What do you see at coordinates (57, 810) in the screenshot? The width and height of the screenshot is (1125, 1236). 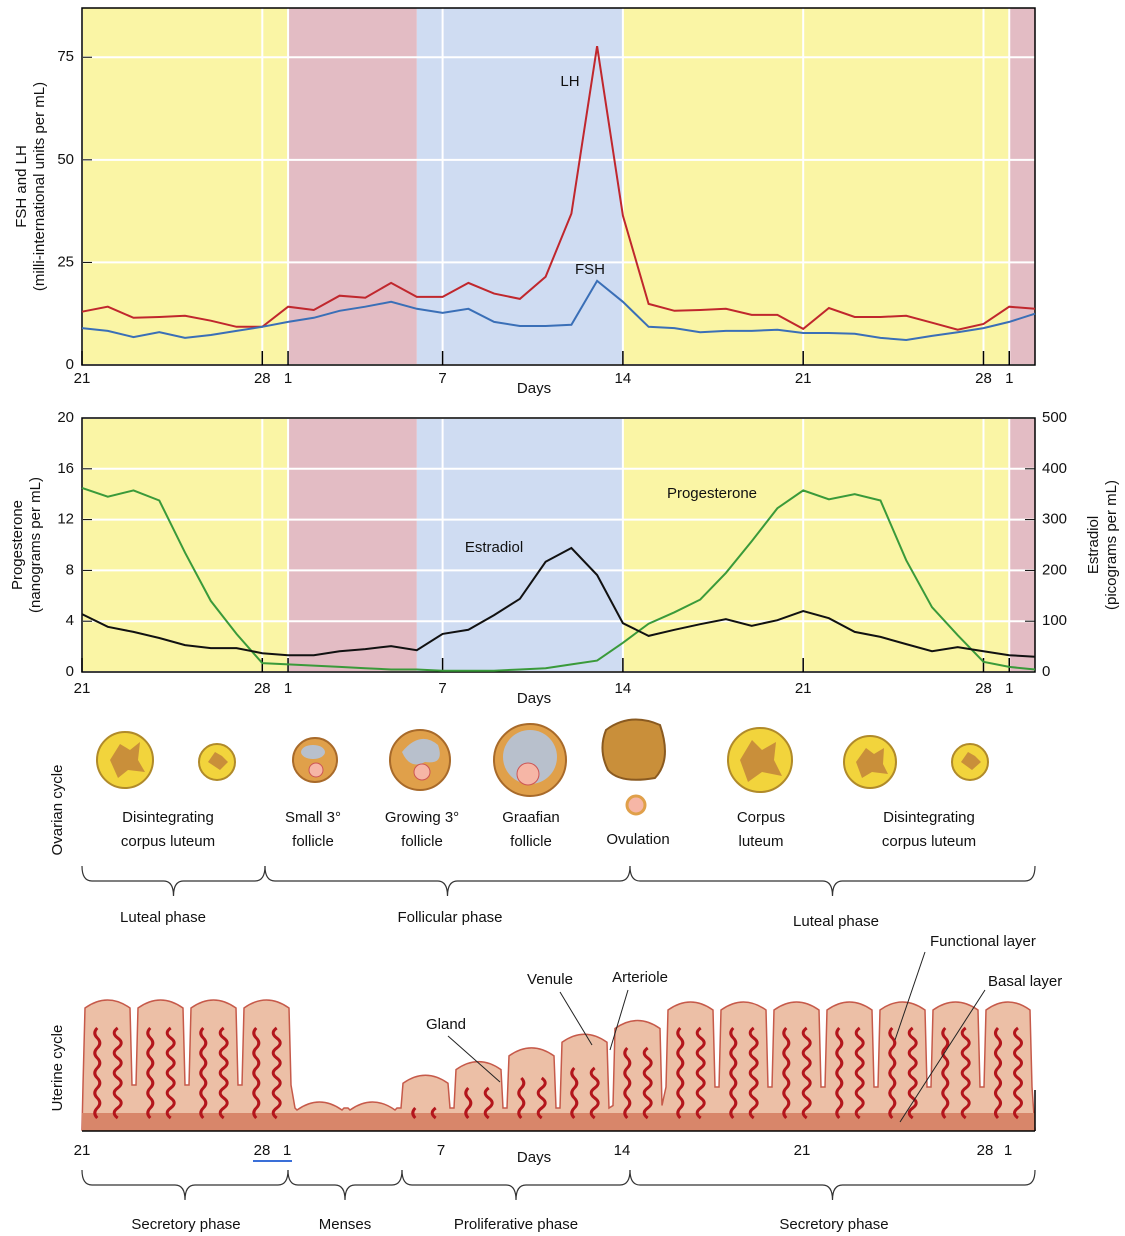 I see `side-label: Ovarian cycle` at bounding box center [57, 810].